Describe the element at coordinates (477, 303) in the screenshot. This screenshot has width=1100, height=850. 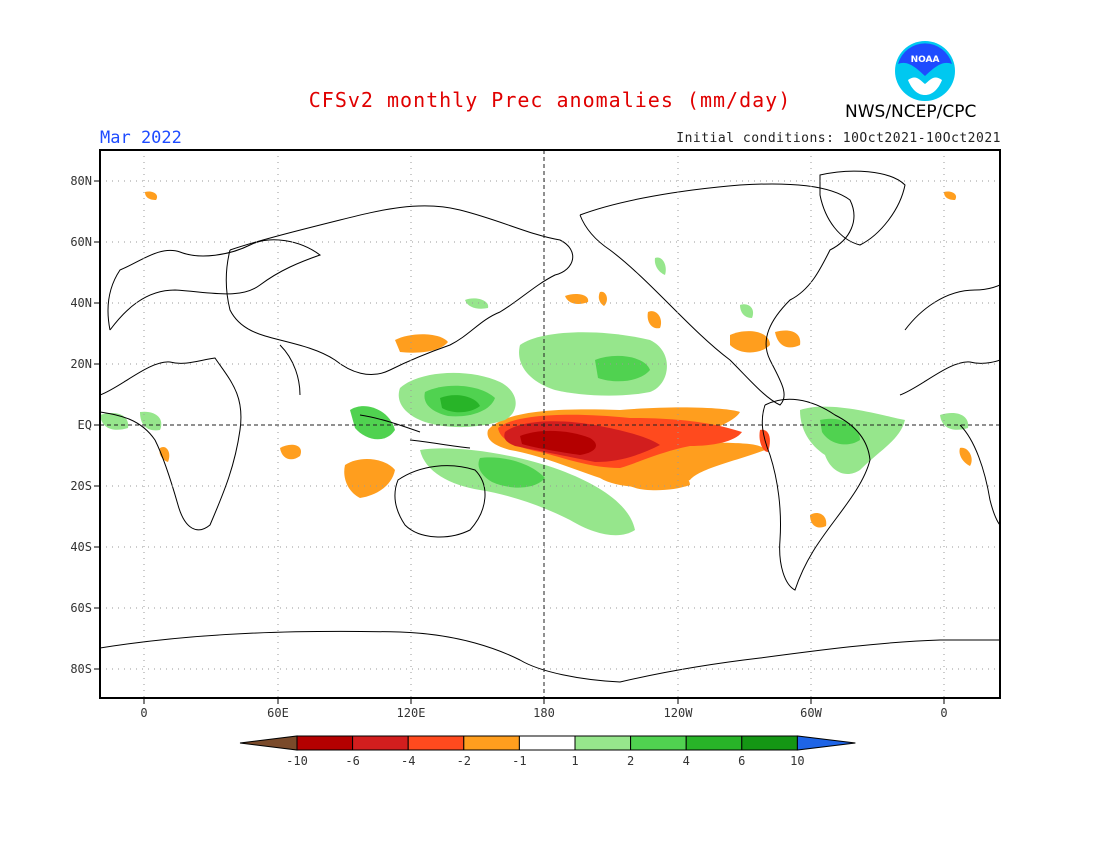
I see `japan-wet` at that location.